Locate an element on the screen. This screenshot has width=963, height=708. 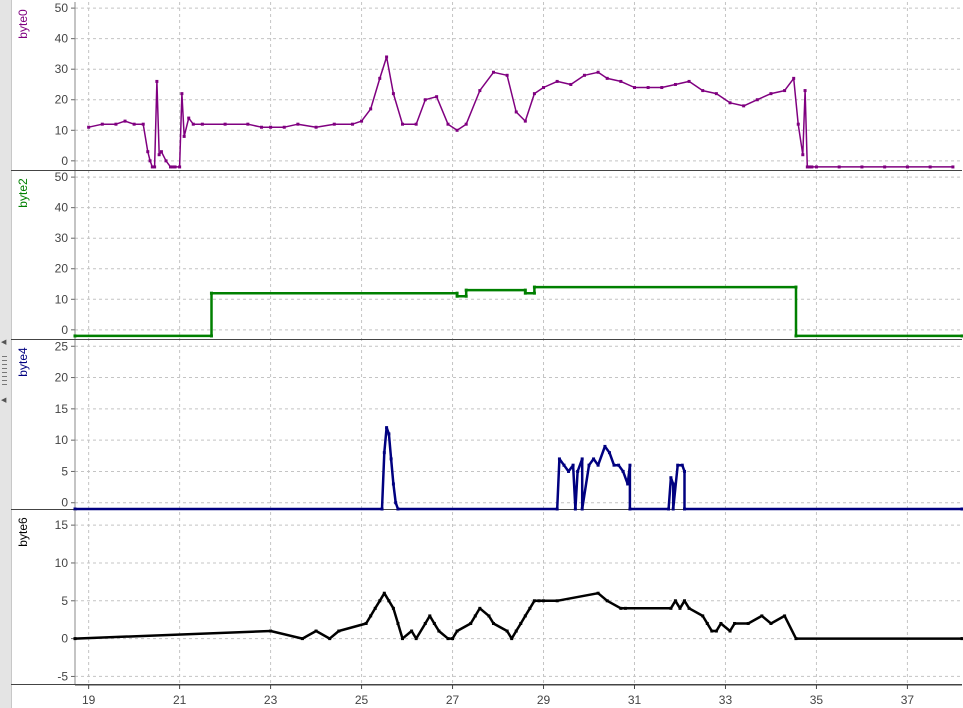
x-tick-label: 35 is located at coordinates (817, 700).